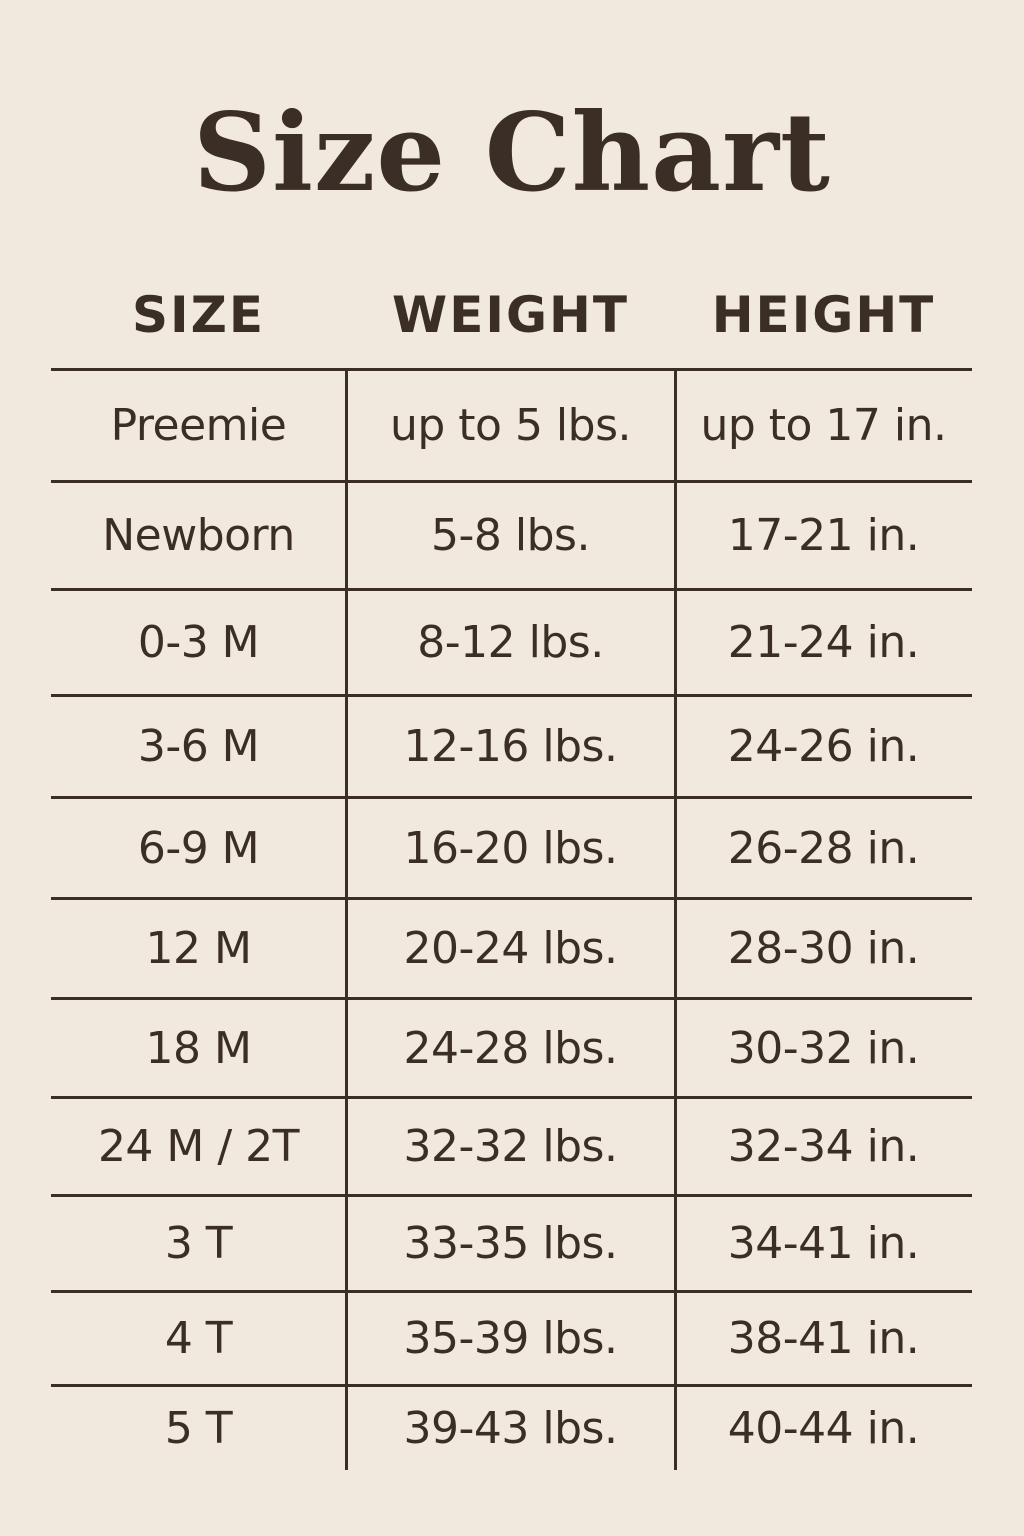  What do you see at coordinates (198, 642) in the screenshot?
I see `size-cell: 0-3 M` at bounding box center [198, 642].